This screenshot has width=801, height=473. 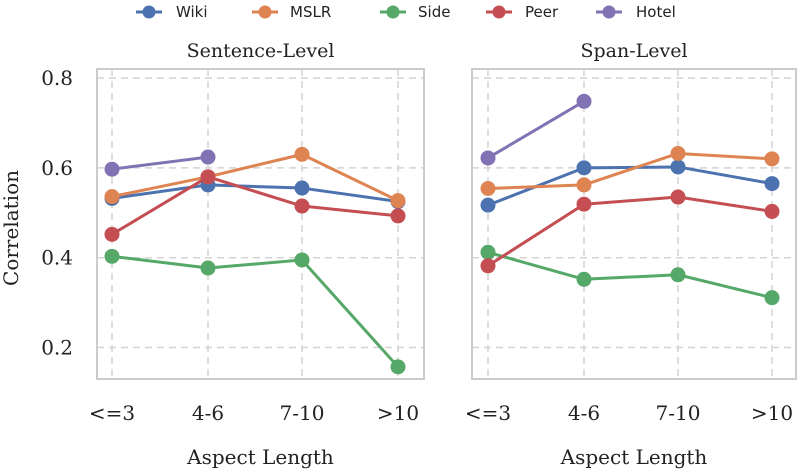 What do you see at coordinates (310, 12) in the screenshot?
I see `legend-label-mslr: MSLR` at bounding box center [310, 12].